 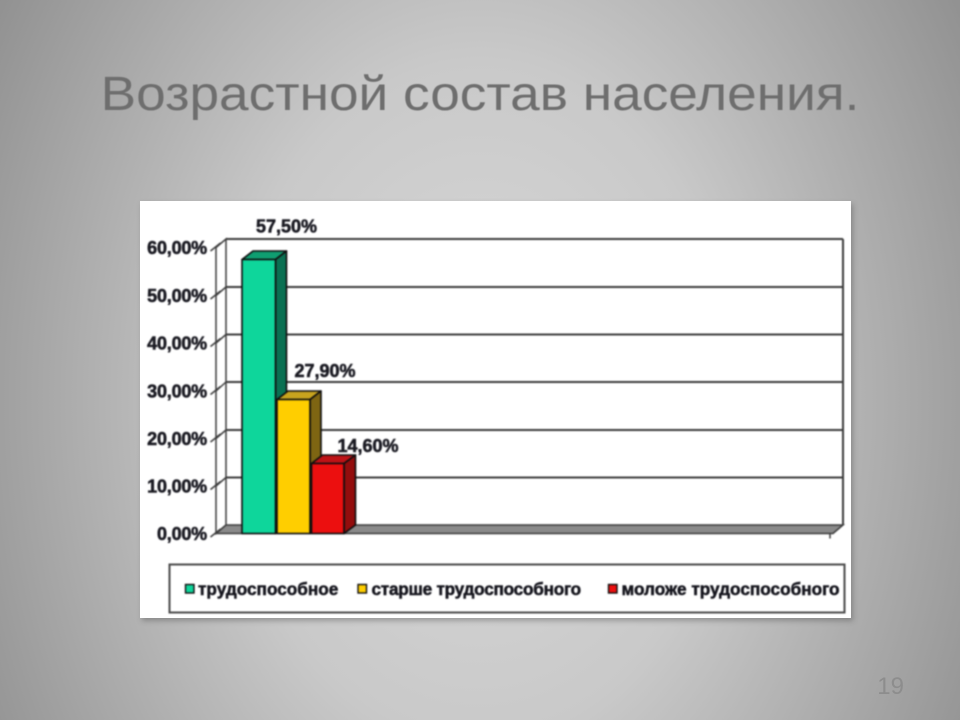 What do you see at coordinates (324, 371) in the screenshot?
I see `svg-text: 27,90%` at bounding box center [324, 371].